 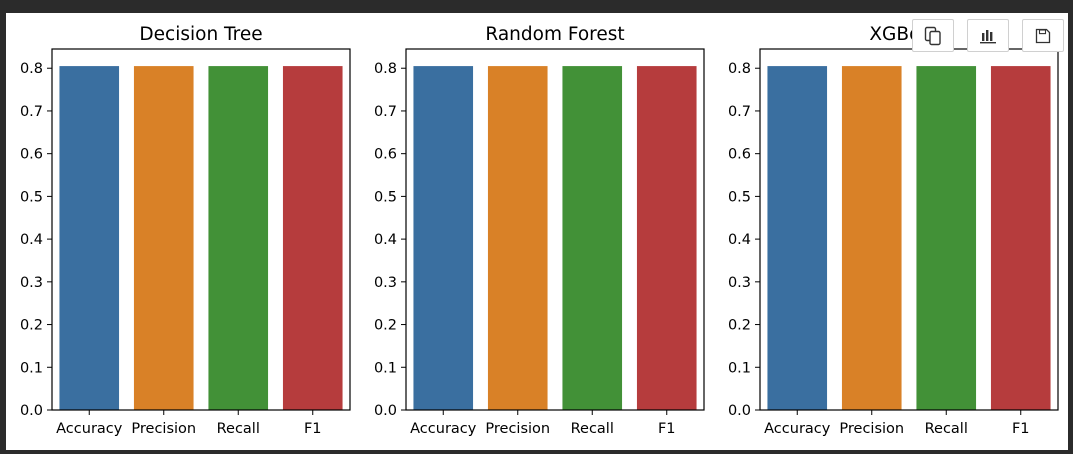 I want to click on chart-button, so click(x=988, y=35).